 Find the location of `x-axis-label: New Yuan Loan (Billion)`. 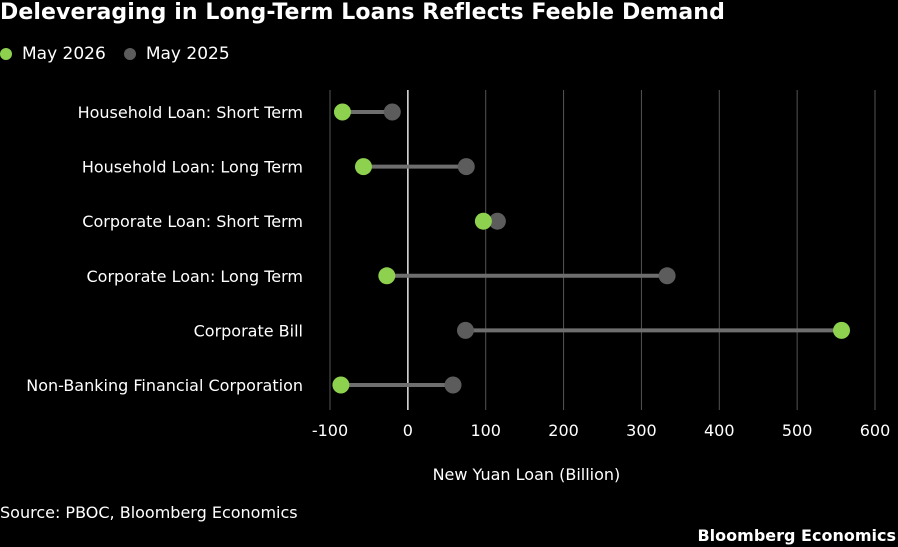

x-axis-label: New Yuan Loan (Billion) is located at coordinates (527, 474).